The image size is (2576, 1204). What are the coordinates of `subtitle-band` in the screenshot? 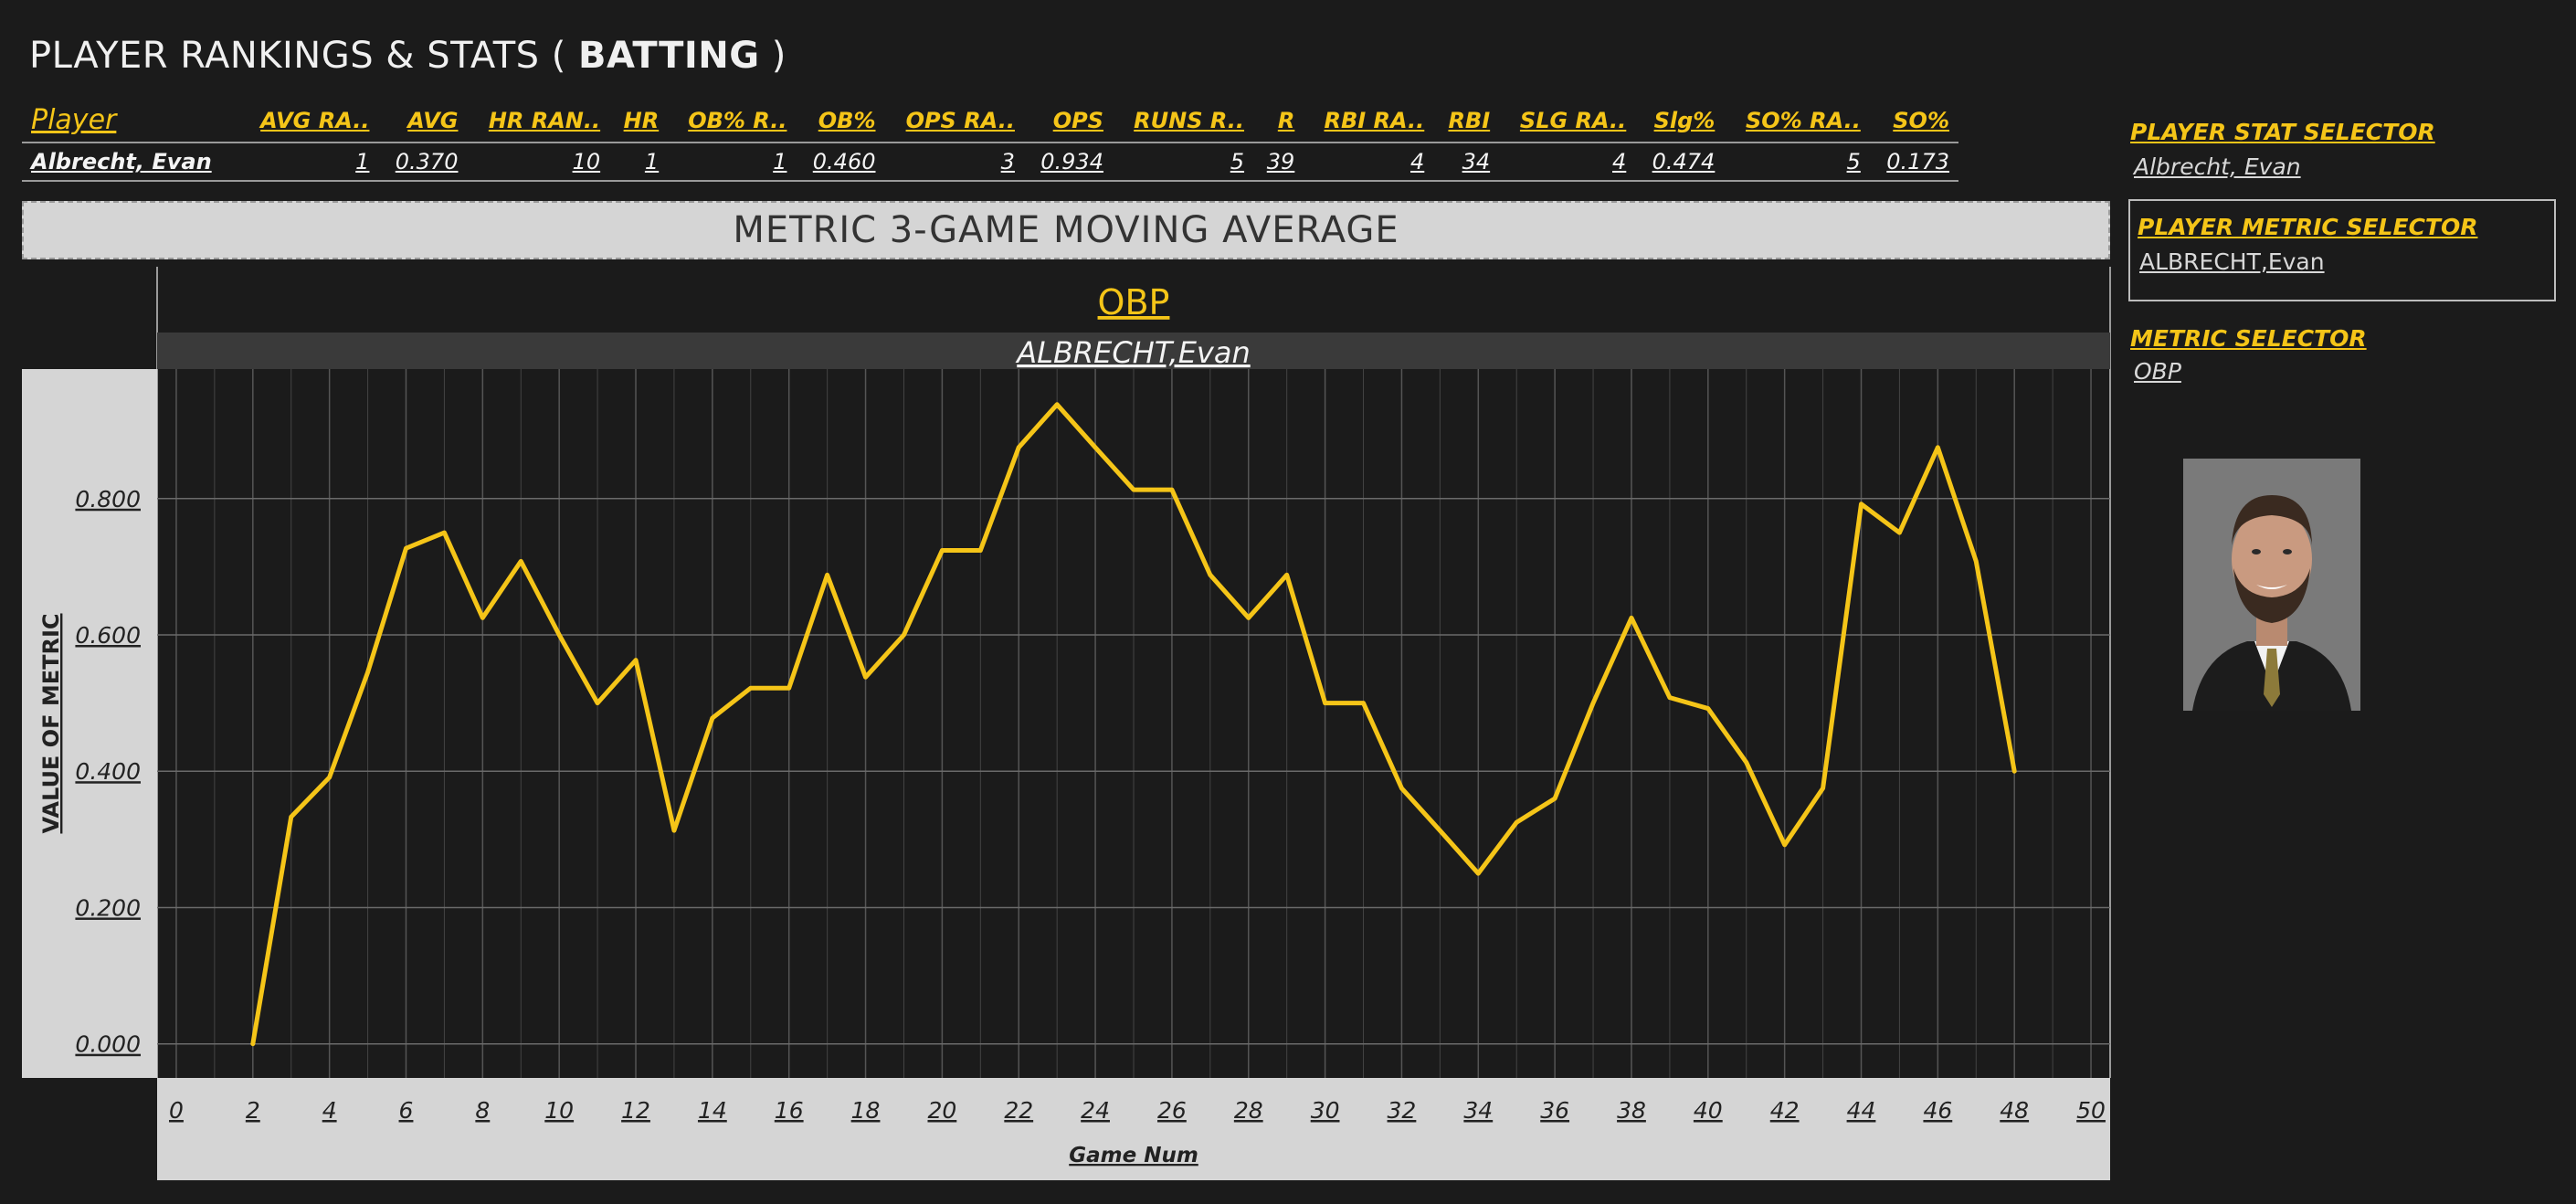 It's located at (1133, 351).